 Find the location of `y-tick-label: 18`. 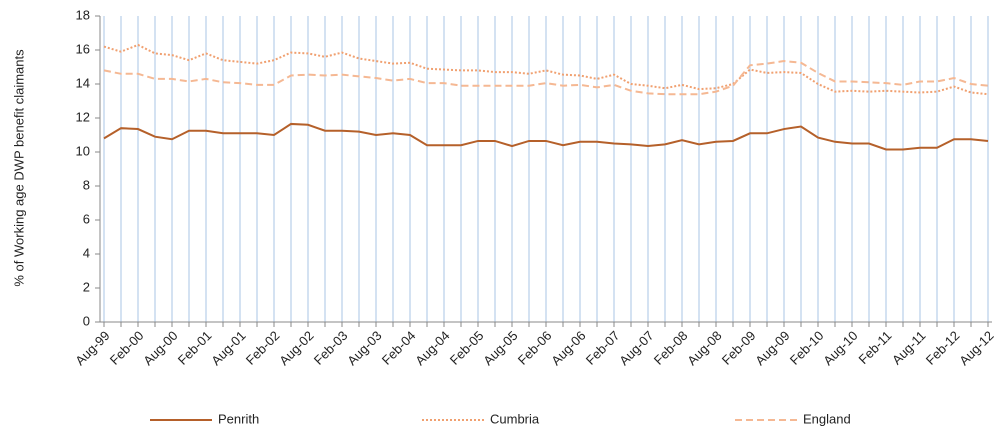

y-tick-label: 18 is located at coordinates (83, 14).